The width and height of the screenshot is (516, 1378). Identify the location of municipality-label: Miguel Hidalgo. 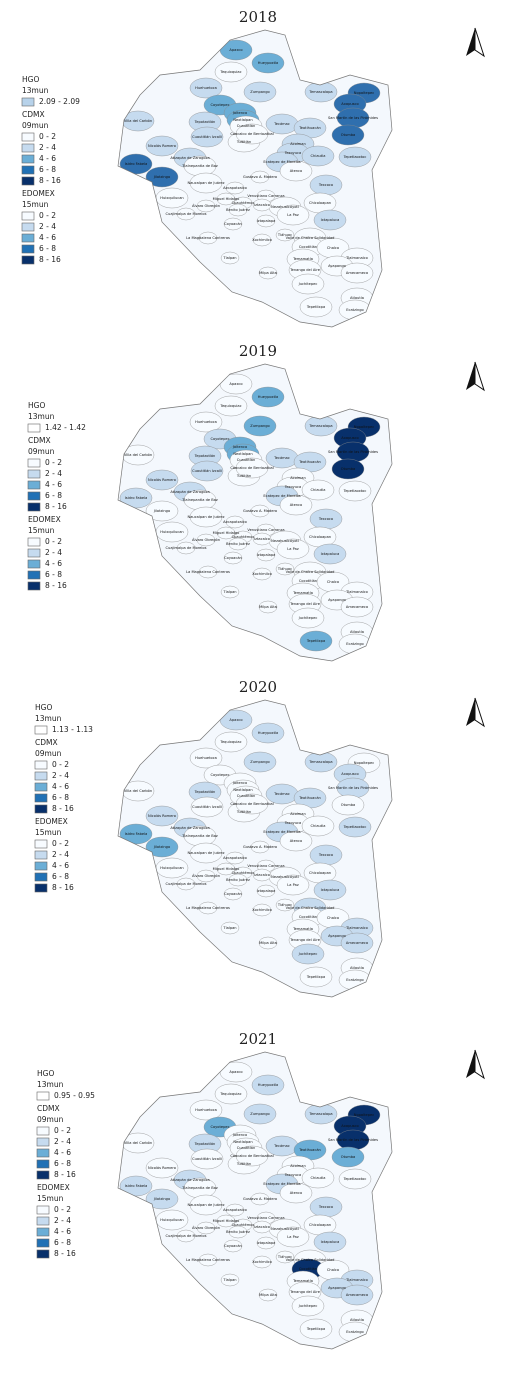
(226, 869).